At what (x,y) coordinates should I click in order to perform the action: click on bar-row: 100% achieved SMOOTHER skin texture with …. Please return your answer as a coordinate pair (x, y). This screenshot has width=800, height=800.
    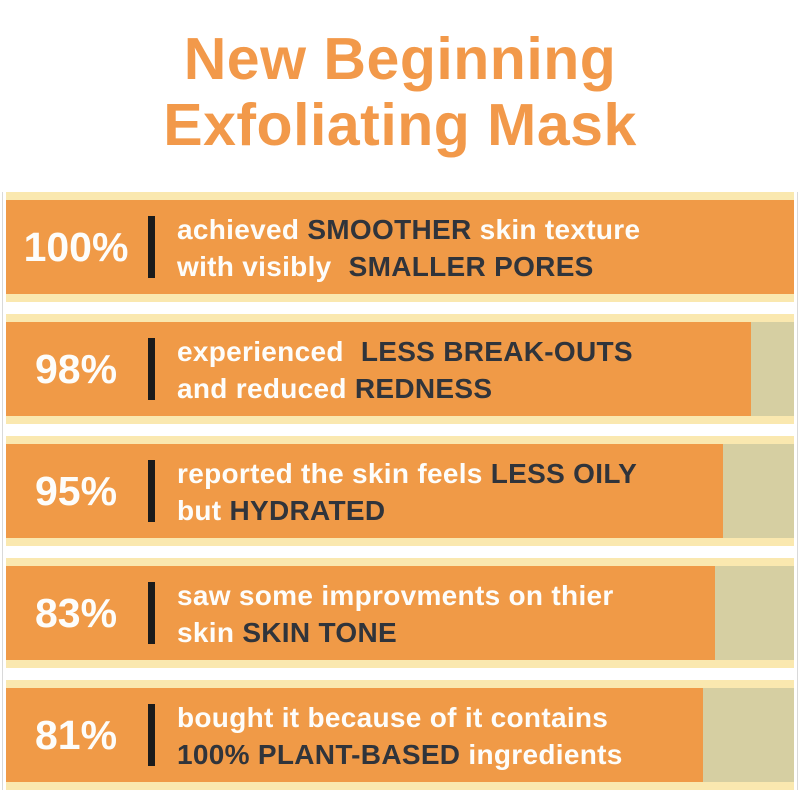
    Looking at the image, I should click on (400, 247).